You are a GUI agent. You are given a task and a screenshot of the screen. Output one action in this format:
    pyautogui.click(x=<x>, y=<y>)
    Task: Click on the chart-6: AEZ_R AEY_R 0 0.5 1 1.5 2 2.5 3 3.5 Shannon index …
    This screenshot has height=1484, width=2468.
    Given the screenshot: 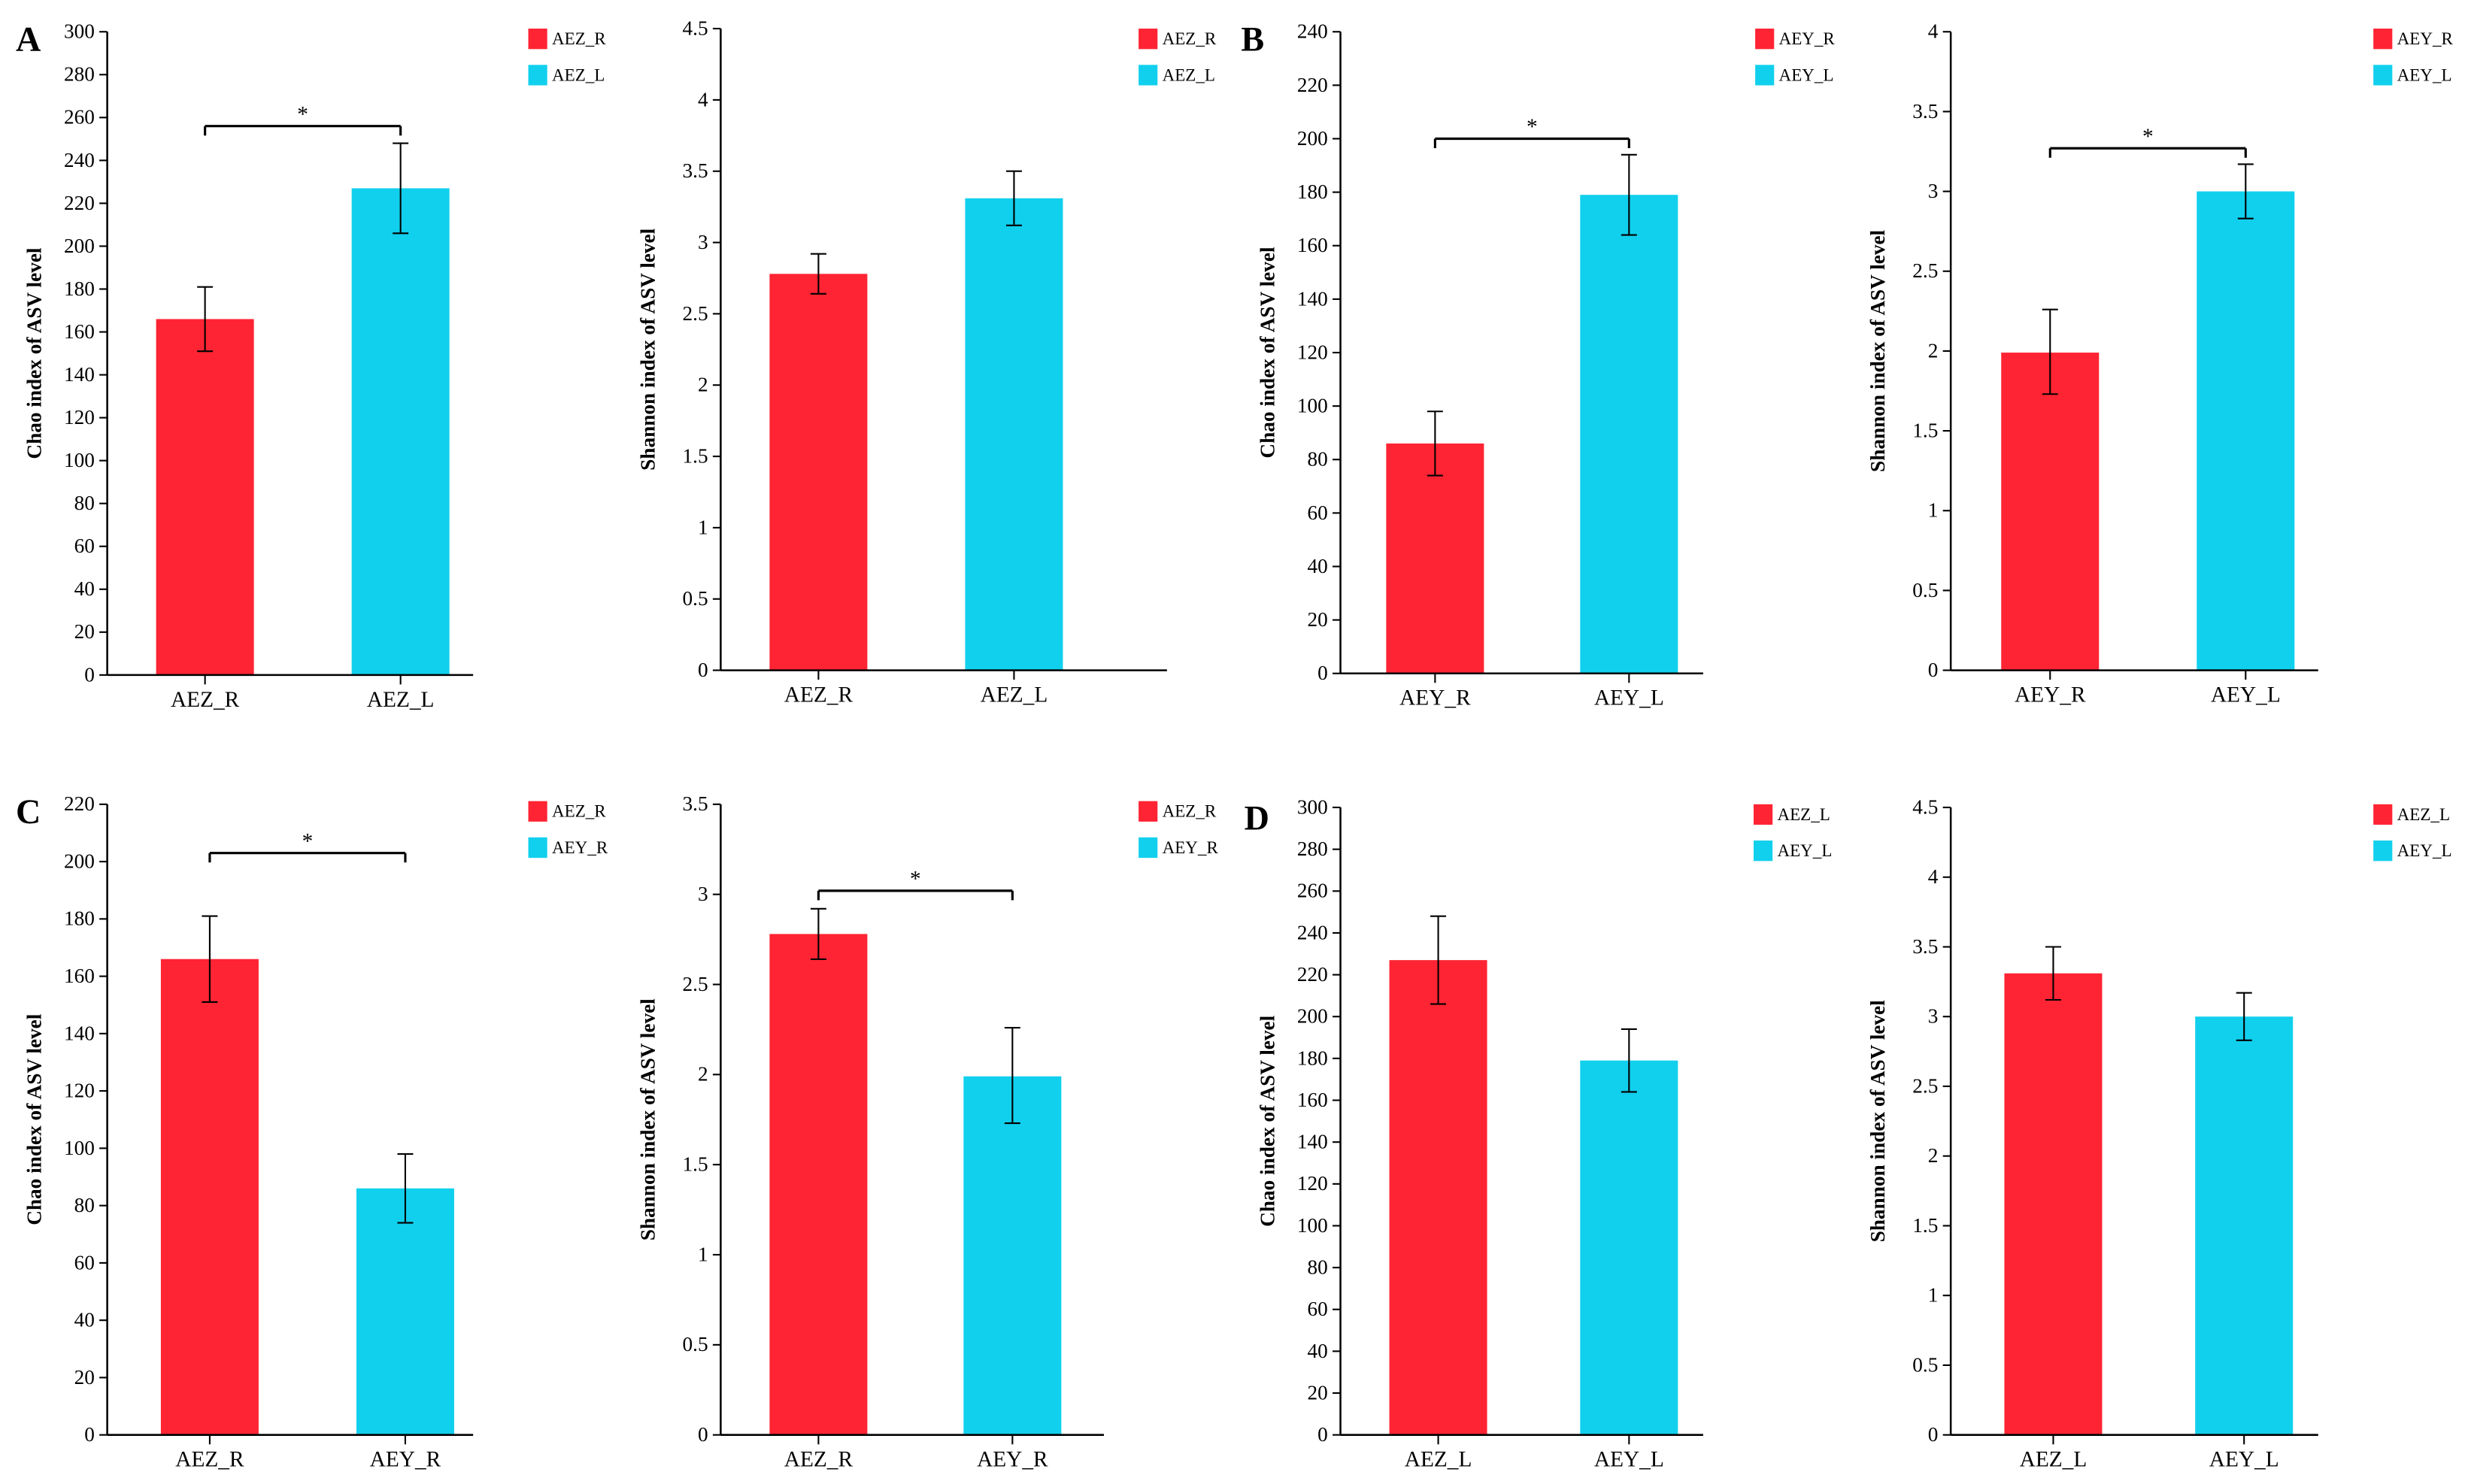 What is the action you would take?
    pyautogui.click(x=927, y=1131)
    